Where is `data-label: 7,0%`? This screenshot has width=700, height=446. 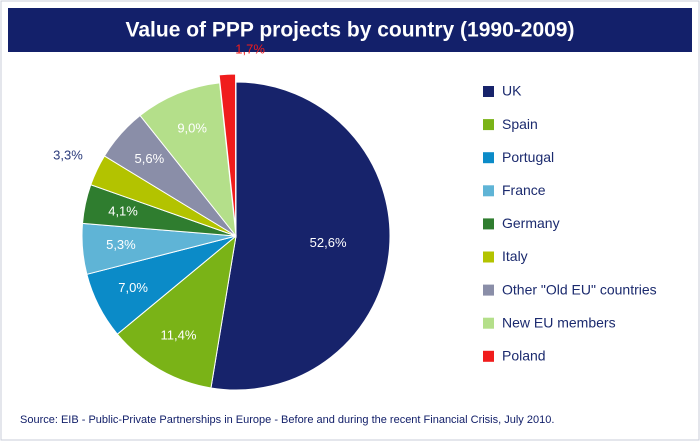
data-label: 7,0% is located at coordinates (133, 287).